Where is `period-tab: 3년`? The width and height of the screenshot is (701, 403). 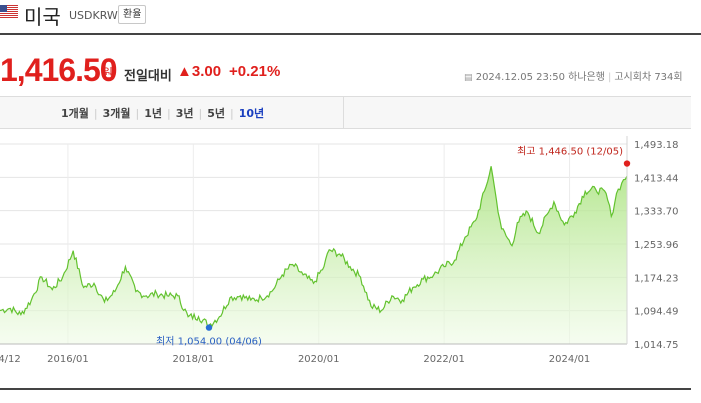
period-tab: 3년 is located at coordinates (184, 113).